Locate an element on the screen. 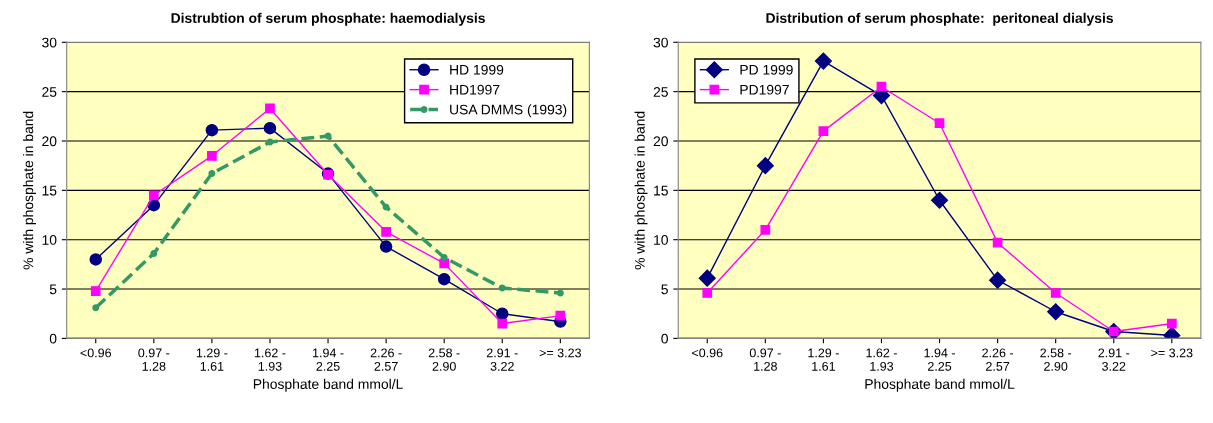  legend-label: HD 1999 is located at coordinates (477, 69).